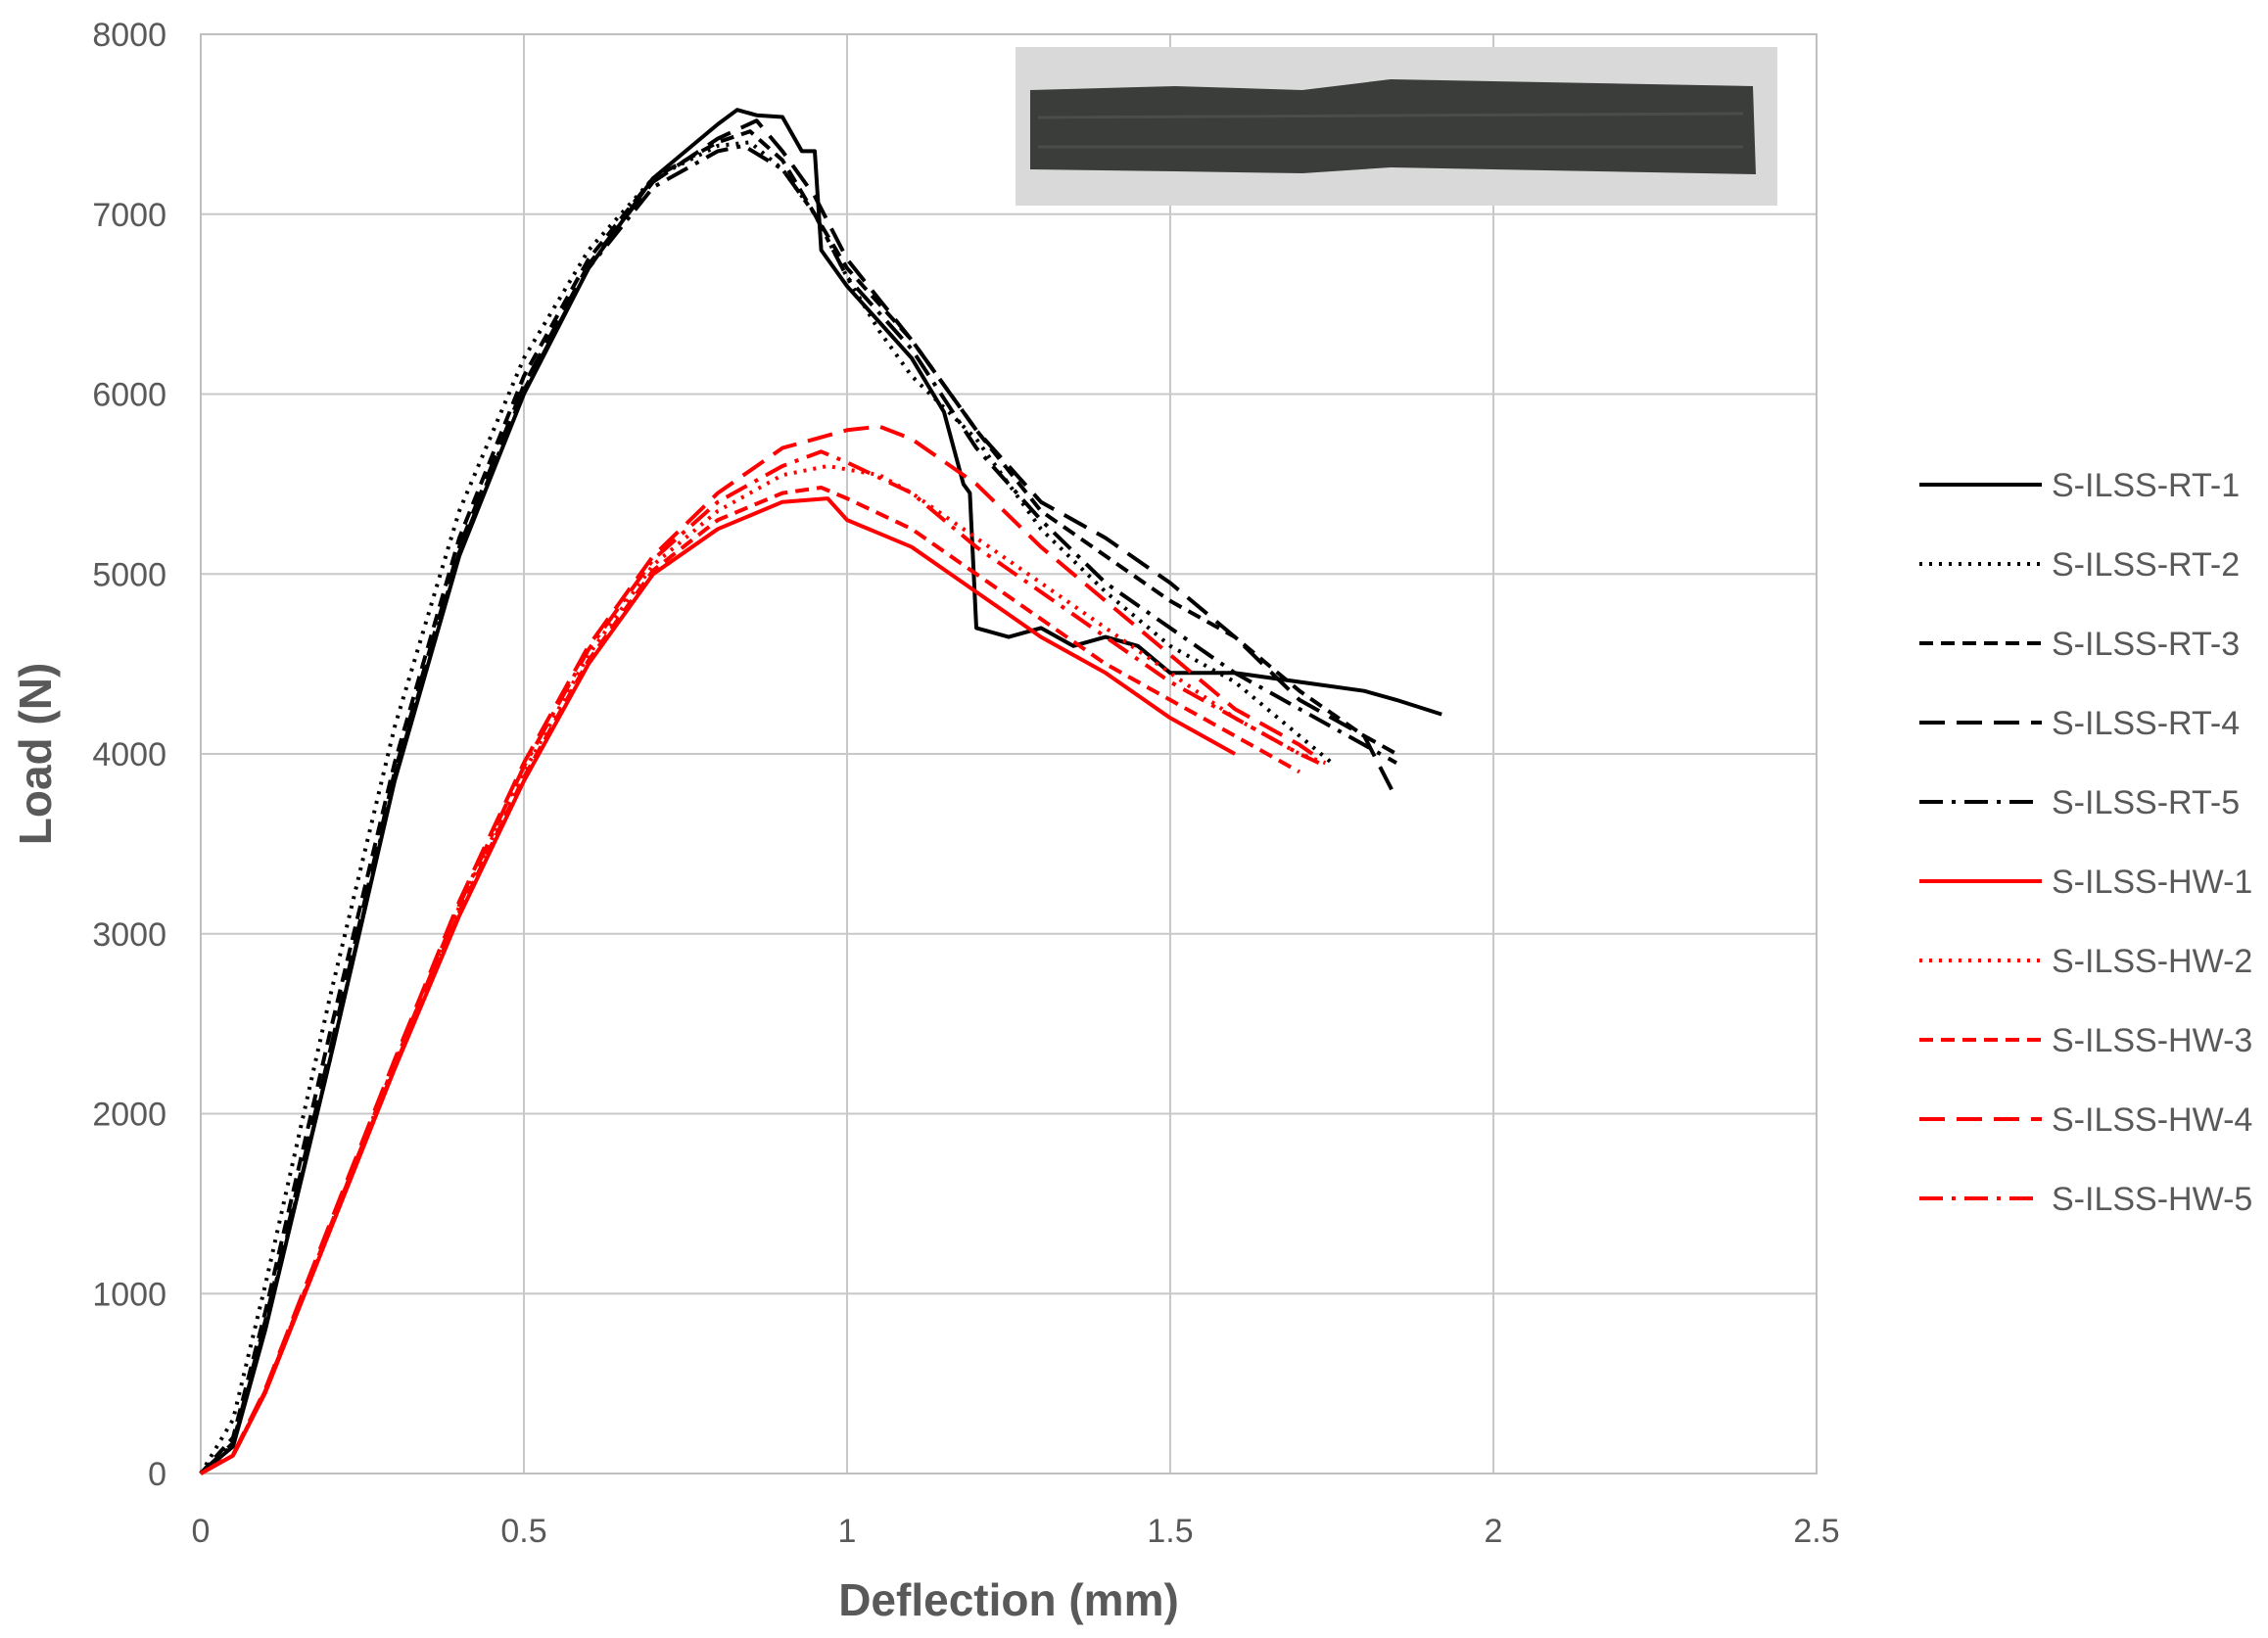 The height and width of the screenshot is (1638, 2268). Describe the element at coordinates (129, 35) in the screenshot. I see `y-tick-label: 8000` at that location.